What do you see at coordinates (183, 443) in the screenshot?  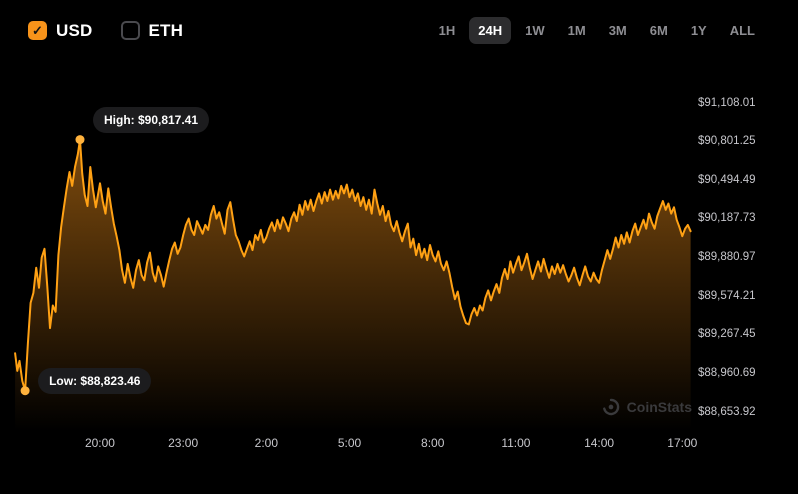 I see `x-axis-label: 23:00` at bounding box center [183, 443].